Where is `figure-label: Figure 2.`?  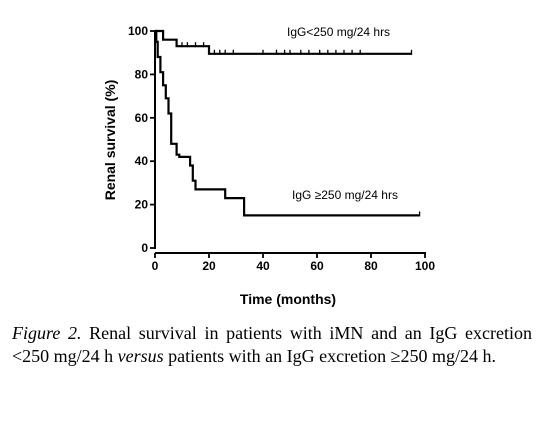 figure-label: Figure 2. is located at coordinates (47, 333).